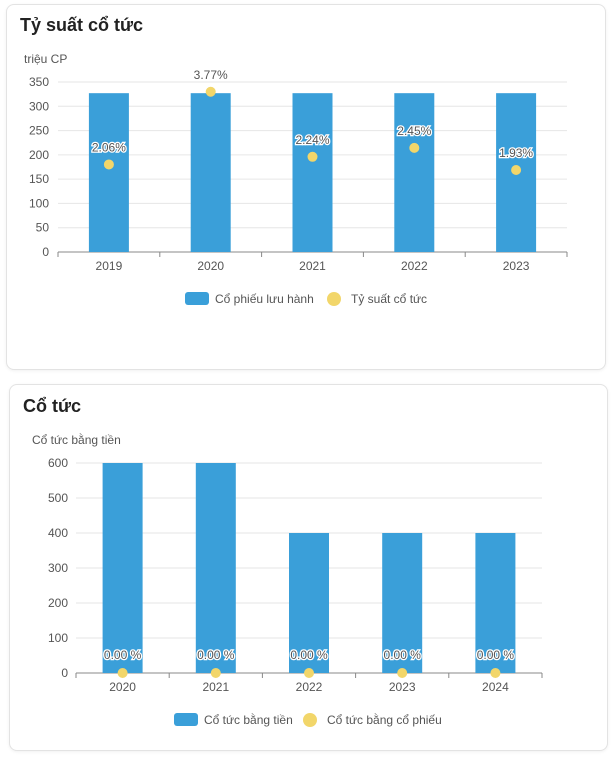  Describe the element at coordinates (76, 439) in the screenshot. I see `y-axis-label: Cổ tức bằng tiền` at that location.